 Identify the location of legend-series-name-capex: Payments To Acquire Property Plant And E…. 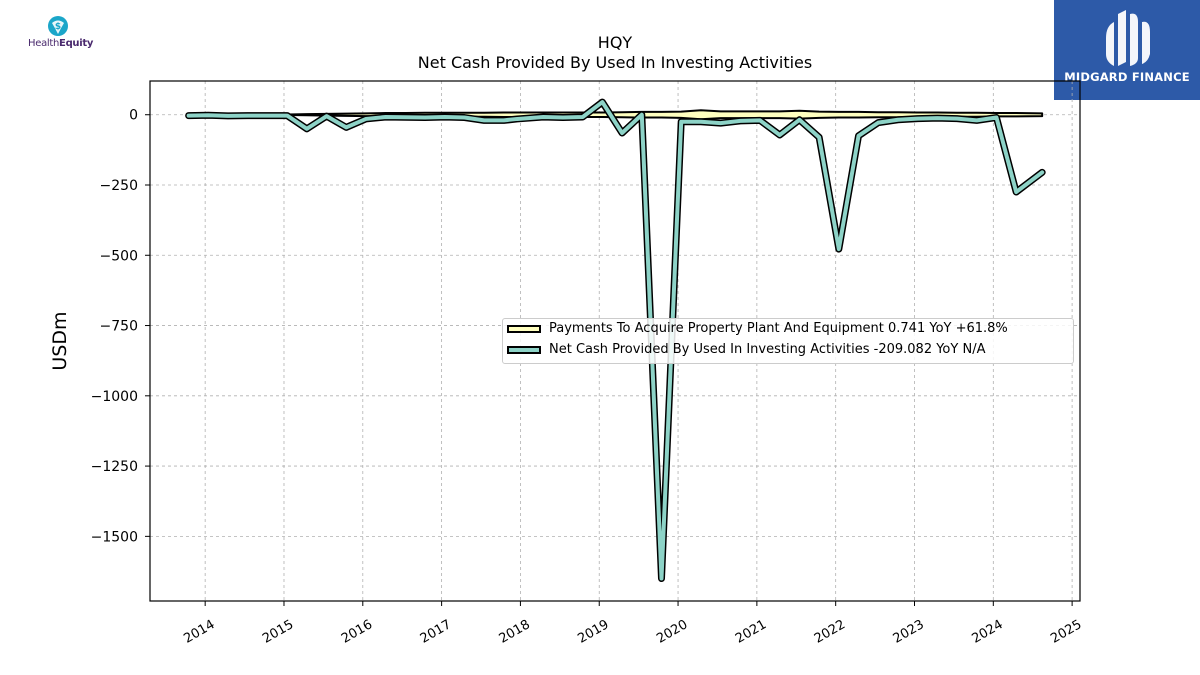
(716, 328).